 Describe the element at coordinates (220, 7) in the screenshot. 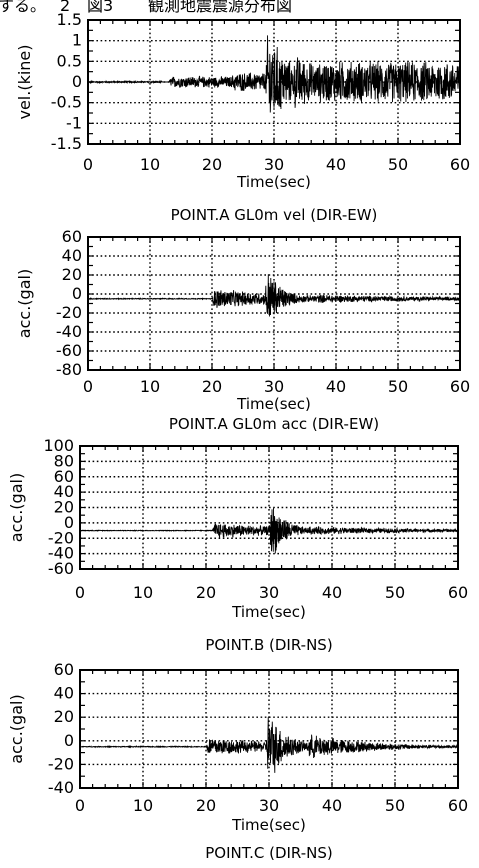

I see `figure-title: 観測地震震源分布図` at that location.